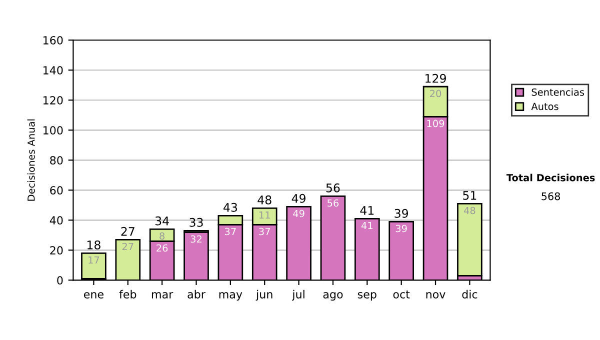 This screenshot has height=340, width=600. I want to click on data-label: 27, so click(128, 246).